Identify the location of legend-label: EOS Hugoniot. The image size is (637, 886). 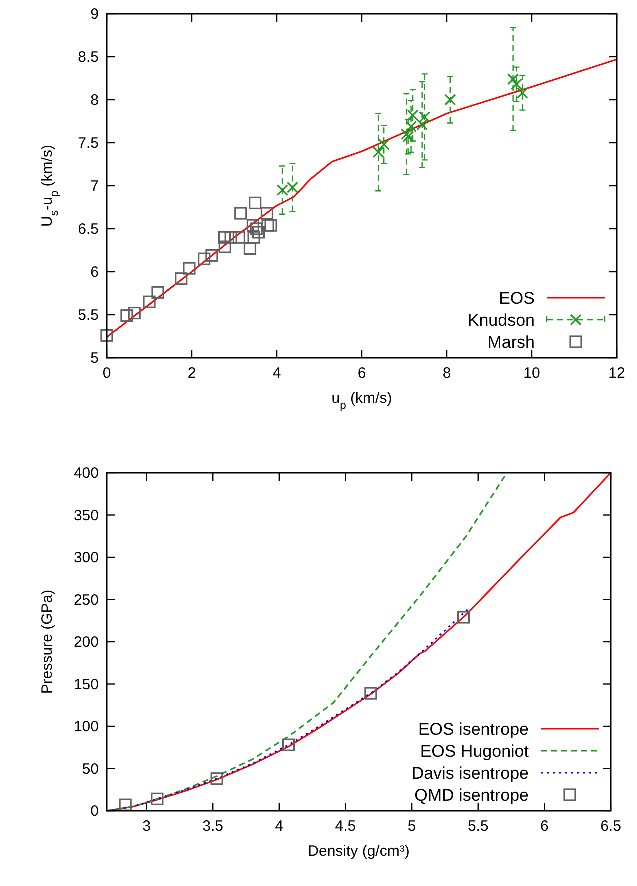
(475, 751).